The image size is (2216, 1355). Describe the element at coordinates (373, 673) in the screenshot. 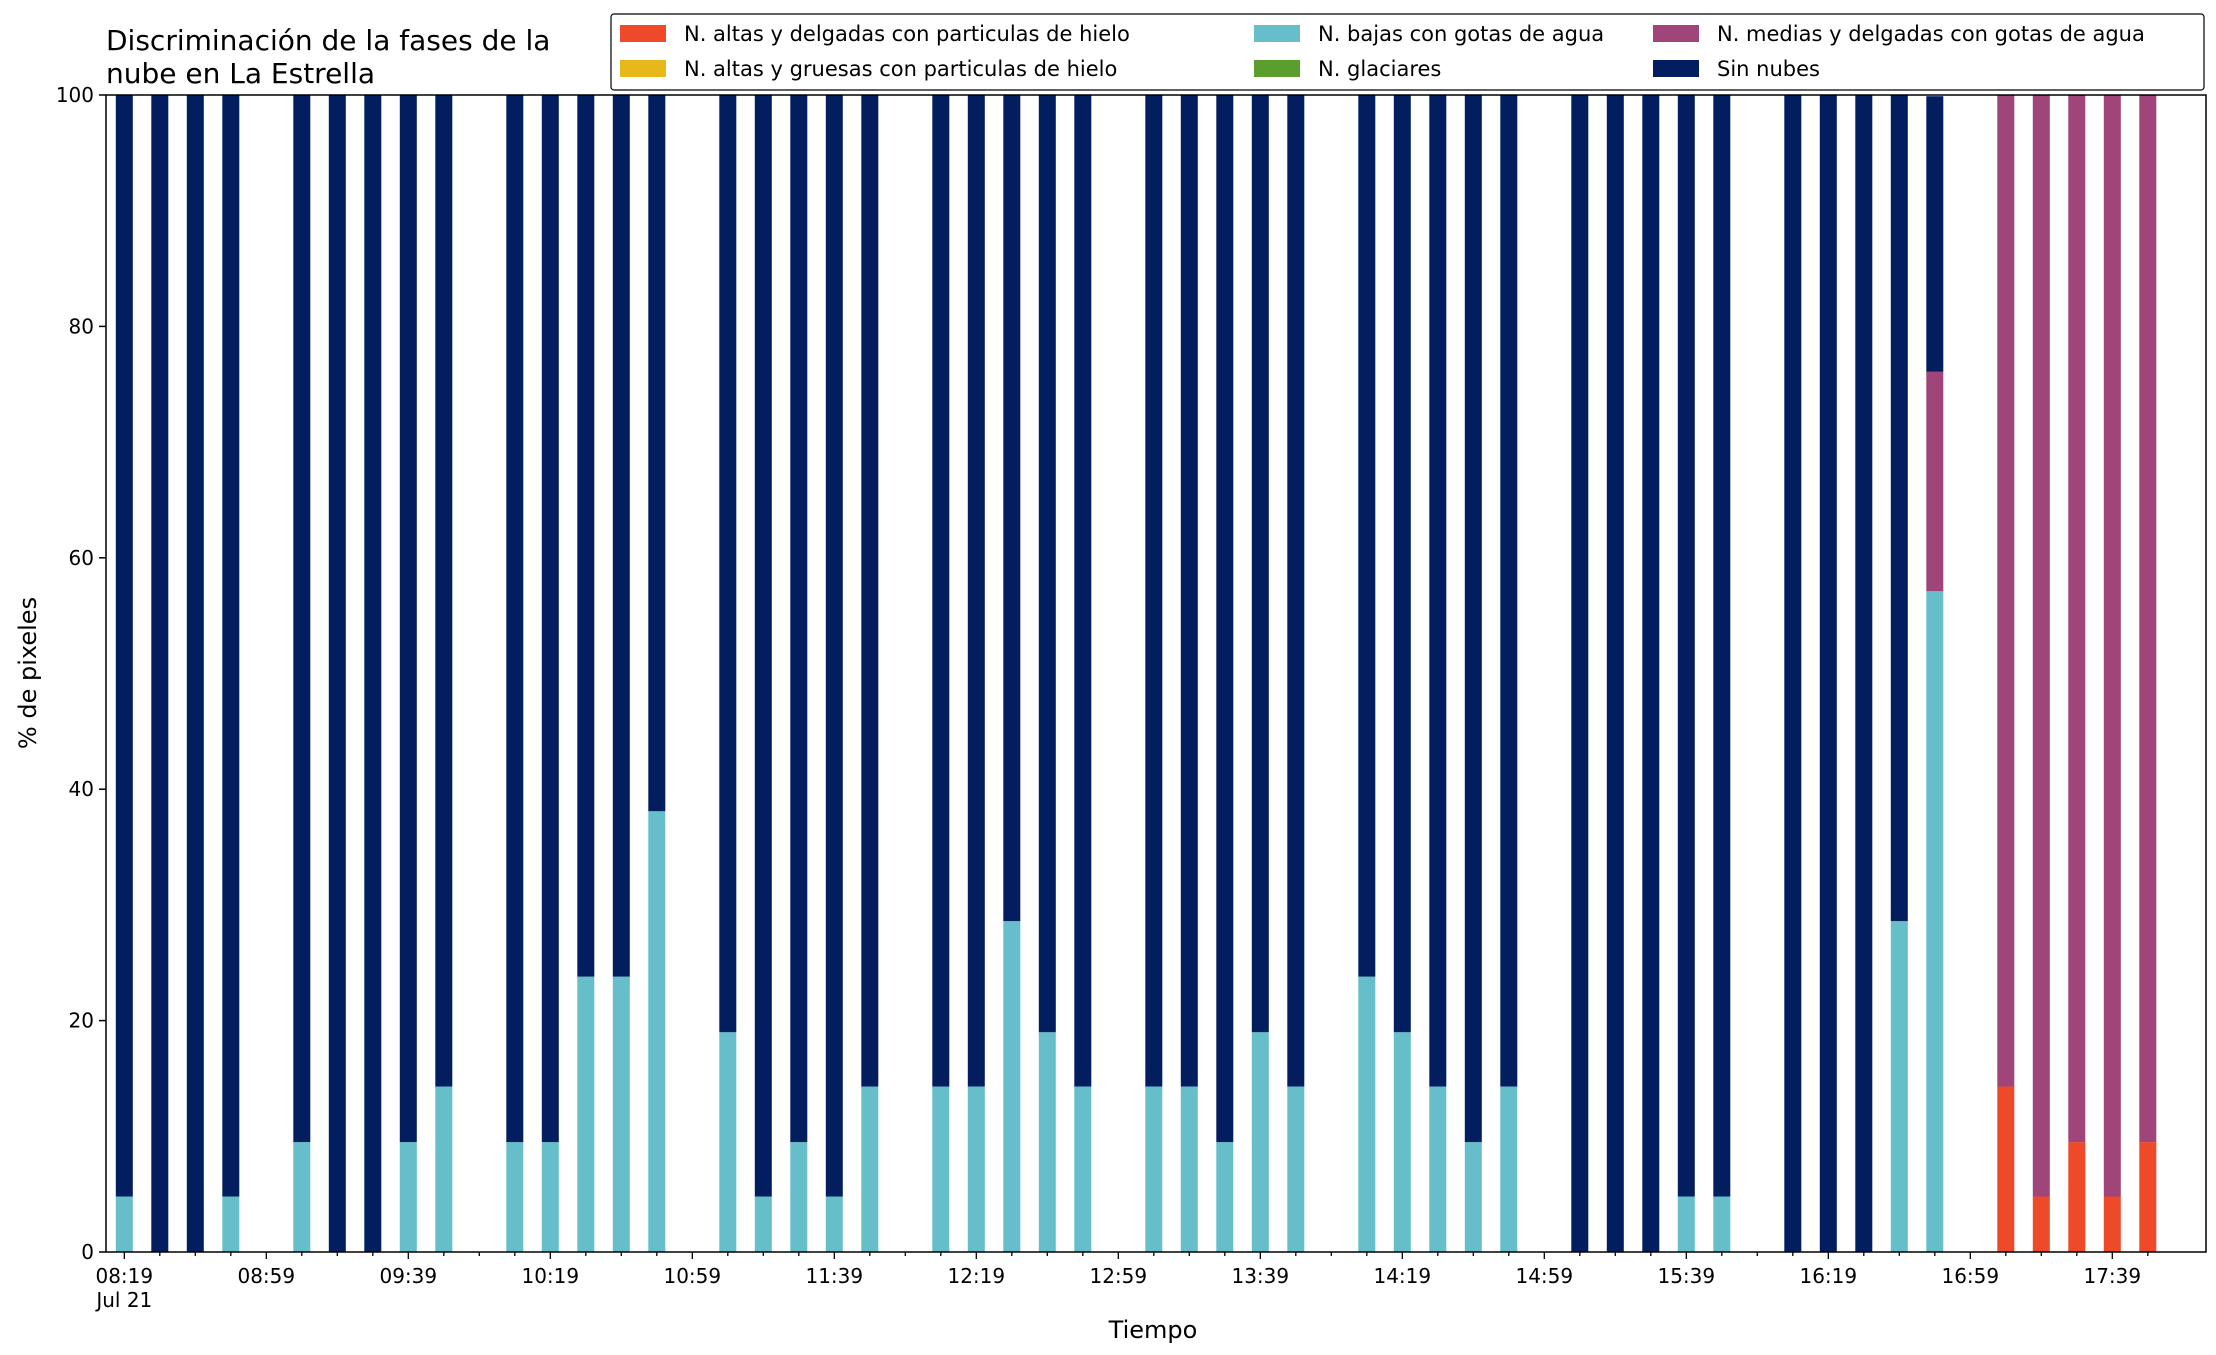

I see `bar-segment-0929-s5` at that location.